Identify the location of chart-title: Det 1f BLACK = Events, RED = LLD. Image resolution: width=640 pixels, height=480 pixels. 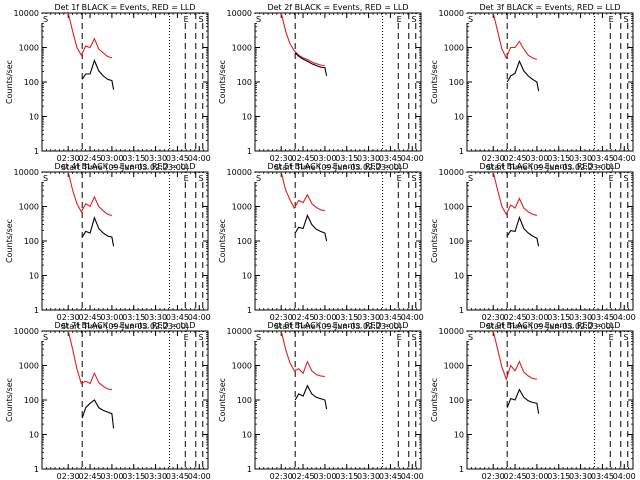
(124, 7).